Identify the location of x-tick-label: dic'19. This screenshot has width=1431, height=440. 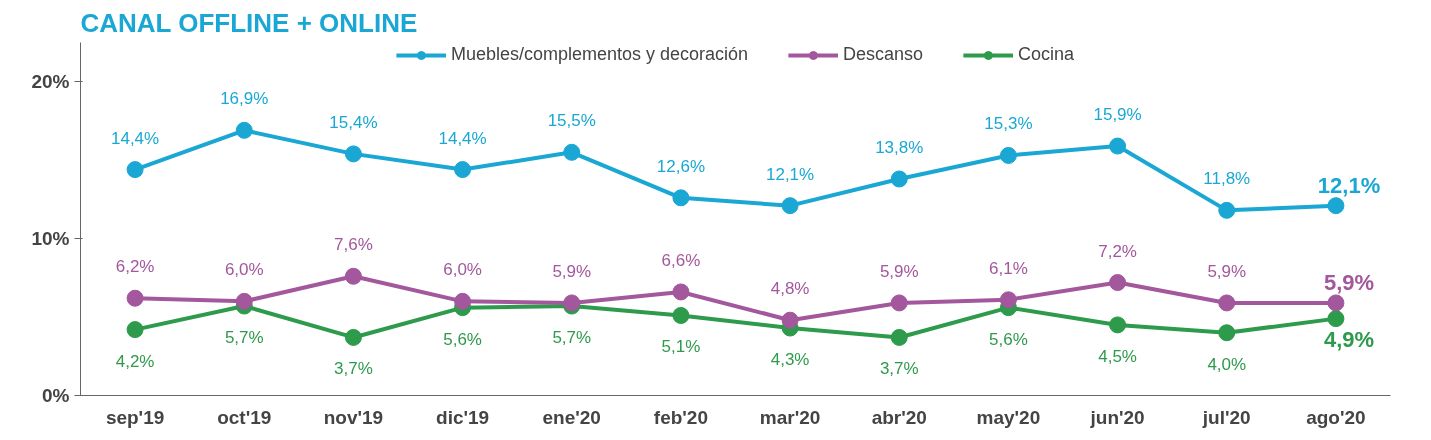
(463, 417).